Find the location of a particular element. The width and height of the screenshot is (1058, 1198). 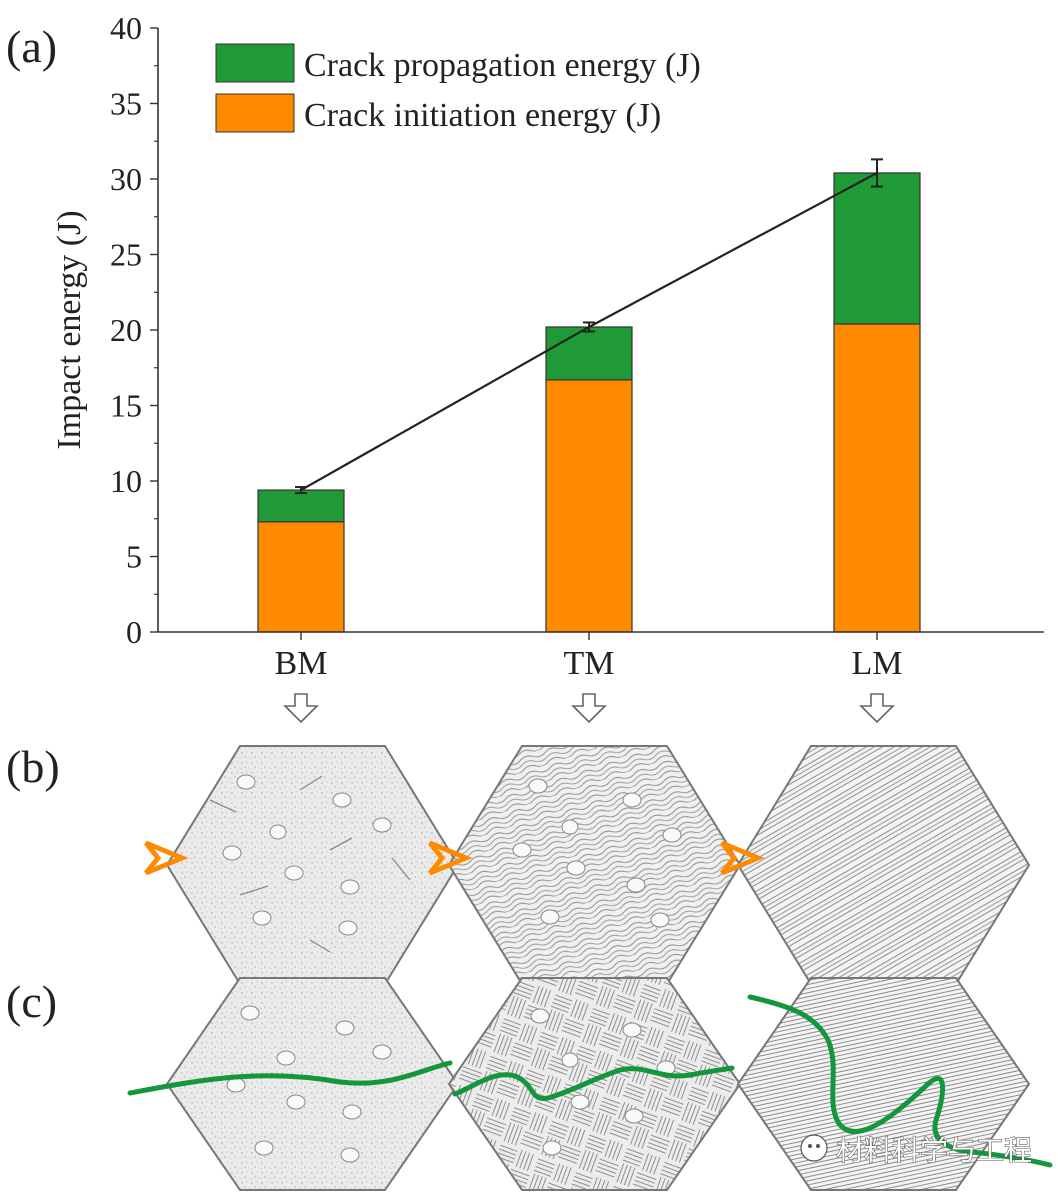

particles-bm-c is located at coordinates (309, 1084).